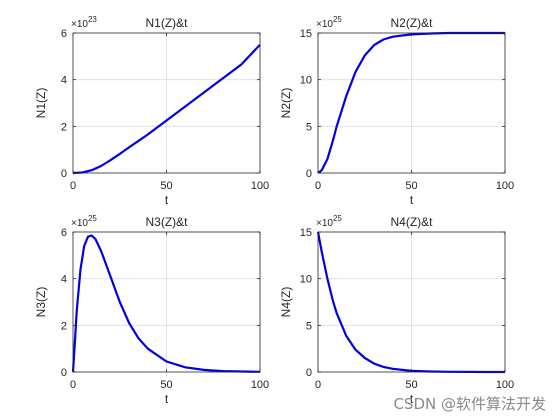 This screenshot has height=420, width=560. I want to click on y-axis-label: N4(Z), so click(286, 302).